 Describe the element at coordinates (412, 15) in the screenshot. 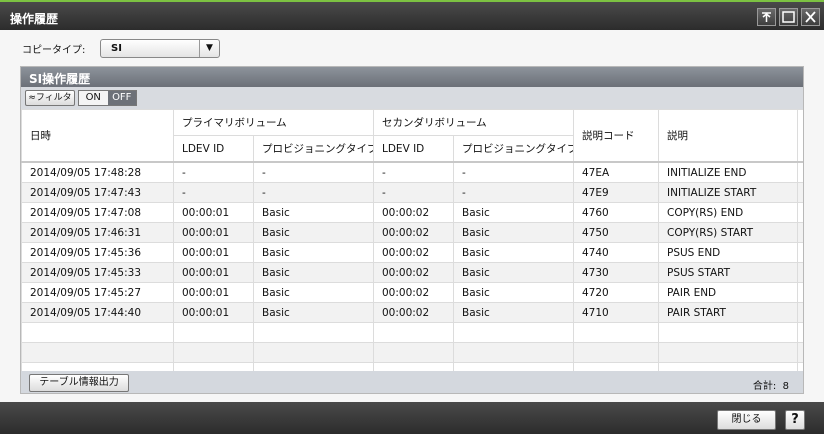

I see `title-bar: 操作履歴` at that location.